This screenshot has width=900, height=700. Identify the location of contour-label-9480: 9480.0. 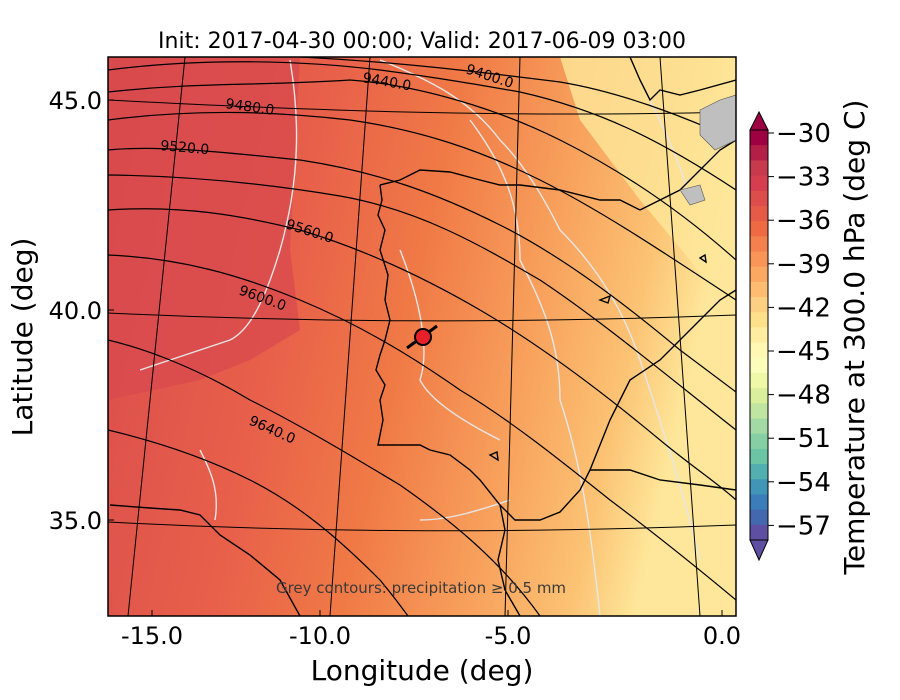
(249, 107).